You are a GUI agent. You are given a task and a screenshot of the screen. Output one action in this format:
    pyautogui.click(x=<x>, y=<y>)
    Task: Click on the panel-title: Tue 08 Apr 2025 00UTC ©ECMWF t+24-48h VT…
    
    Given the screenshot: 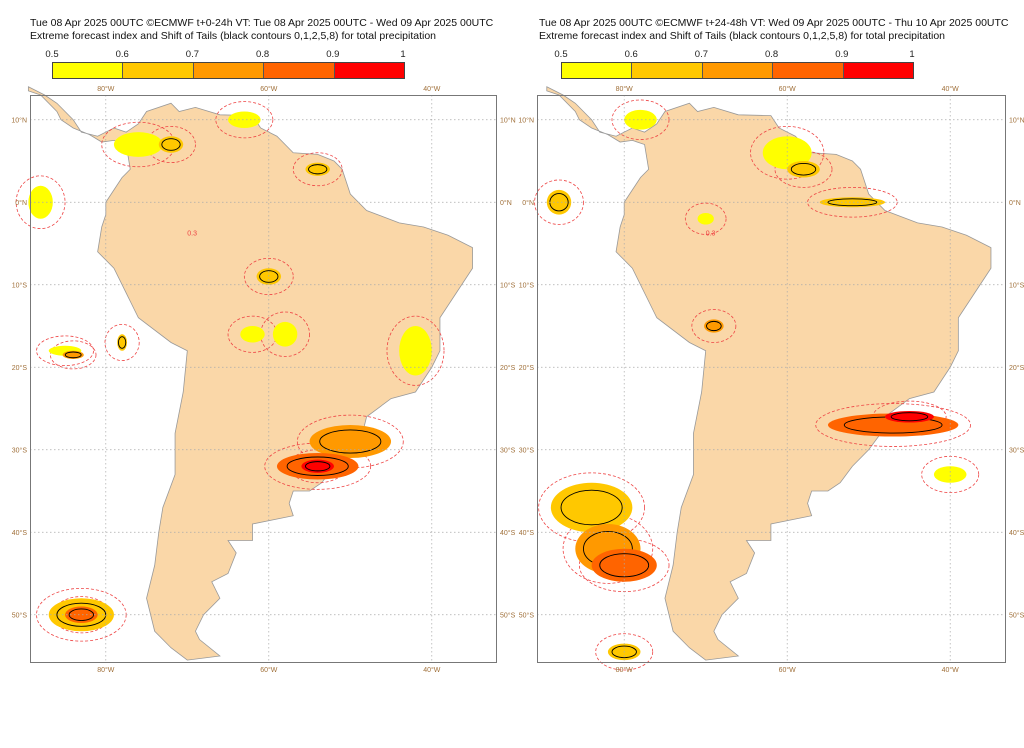 What is the action you would take?
    pyautogui.click(x=774, y=23)
    